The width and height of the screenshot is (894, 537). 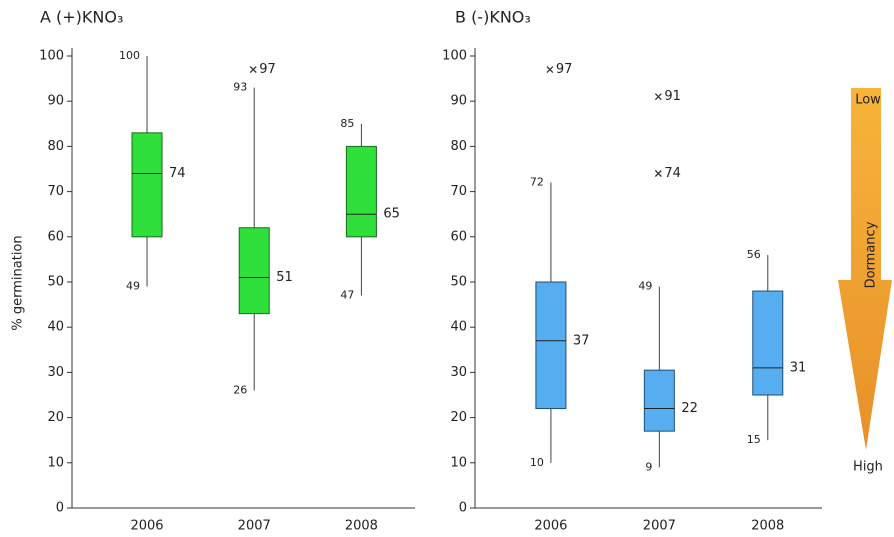 I want to click on low-label: 9, so click(x=648, y=466).